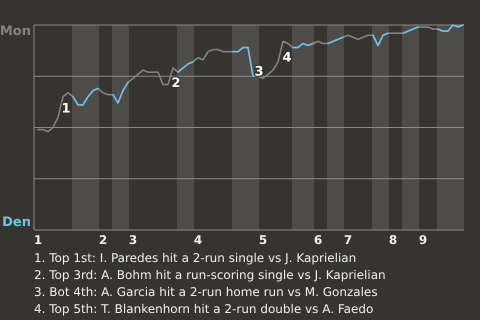  I want to click on text: 1. Top 1st: I. Paredes hit a 2-run single vs J. Kaprielian, so click(195, 258).